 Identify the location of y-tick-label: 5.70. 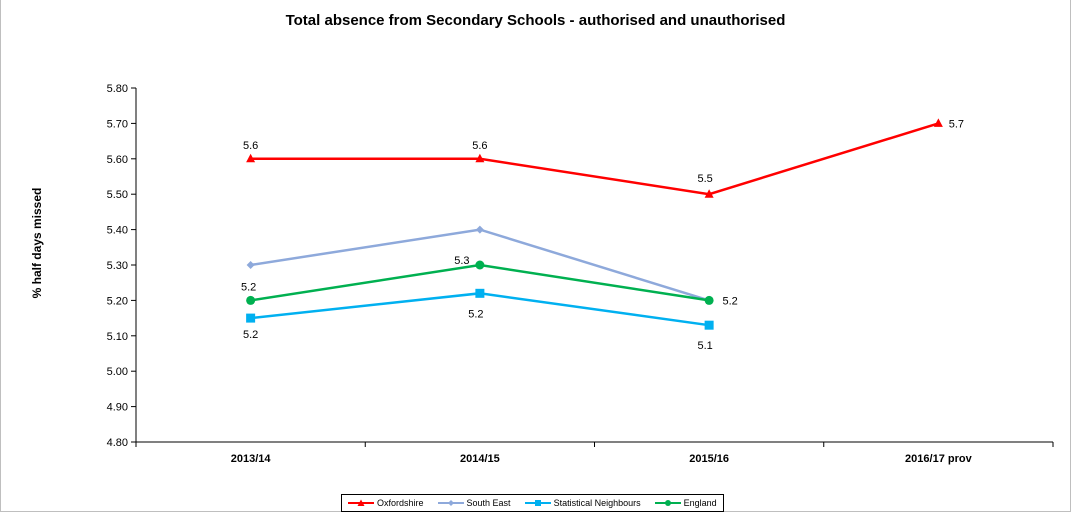
(117, 124).